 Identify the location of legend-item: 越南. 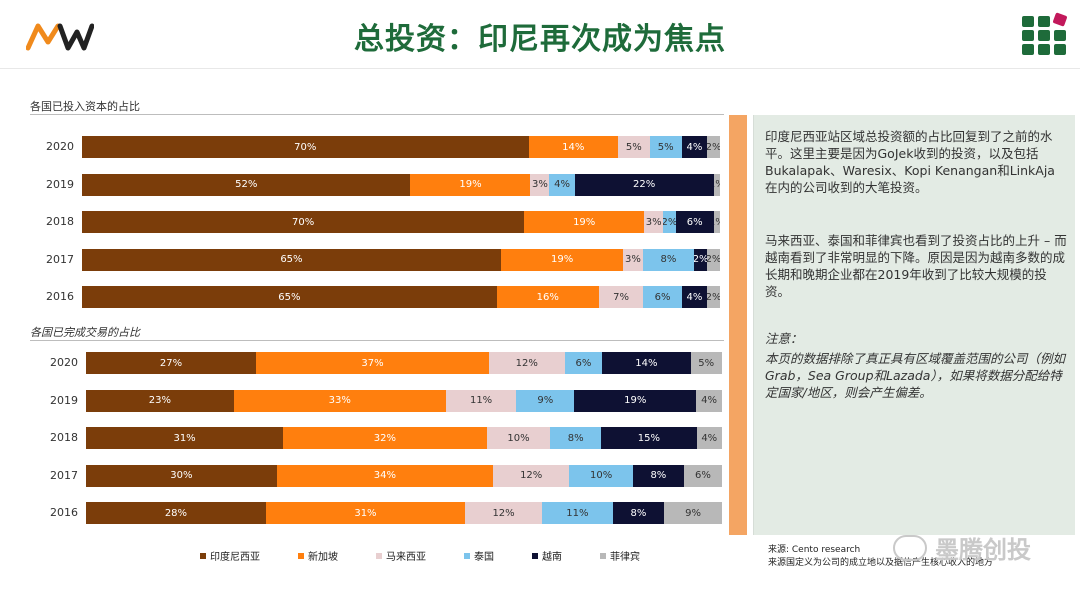
(547, 555).